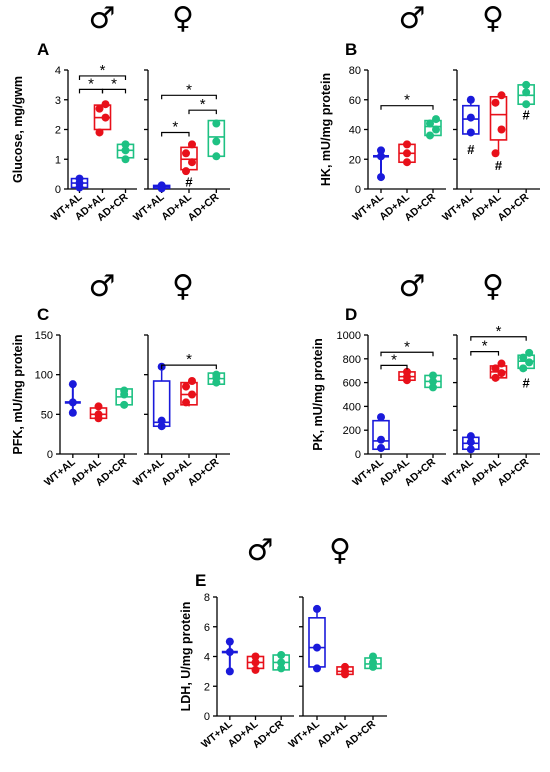 The height and width of the screenshot is (772, 550). I want to click on y-tick-label: 3, so click(58, 101).